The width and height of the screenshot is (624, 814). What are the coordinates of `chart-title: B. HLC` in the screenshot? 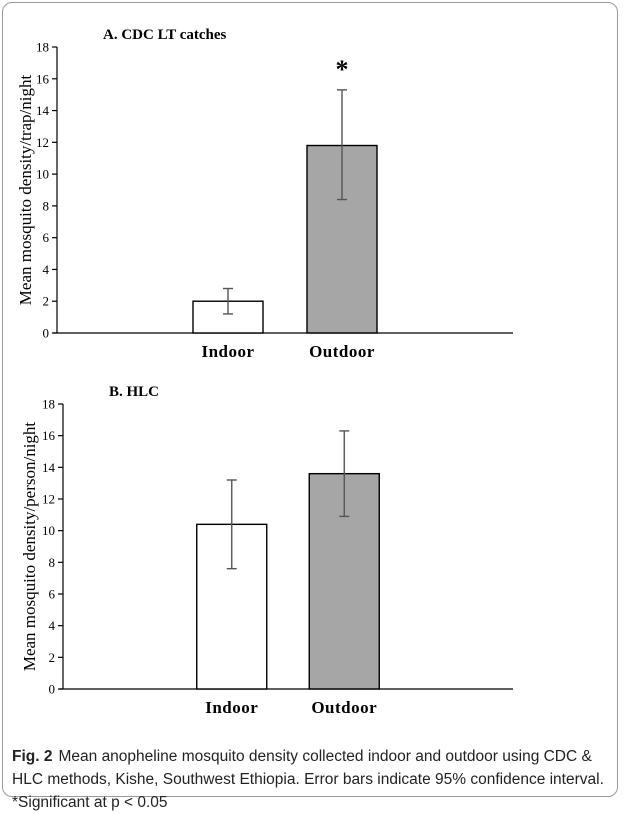 It's located at (134, 392).